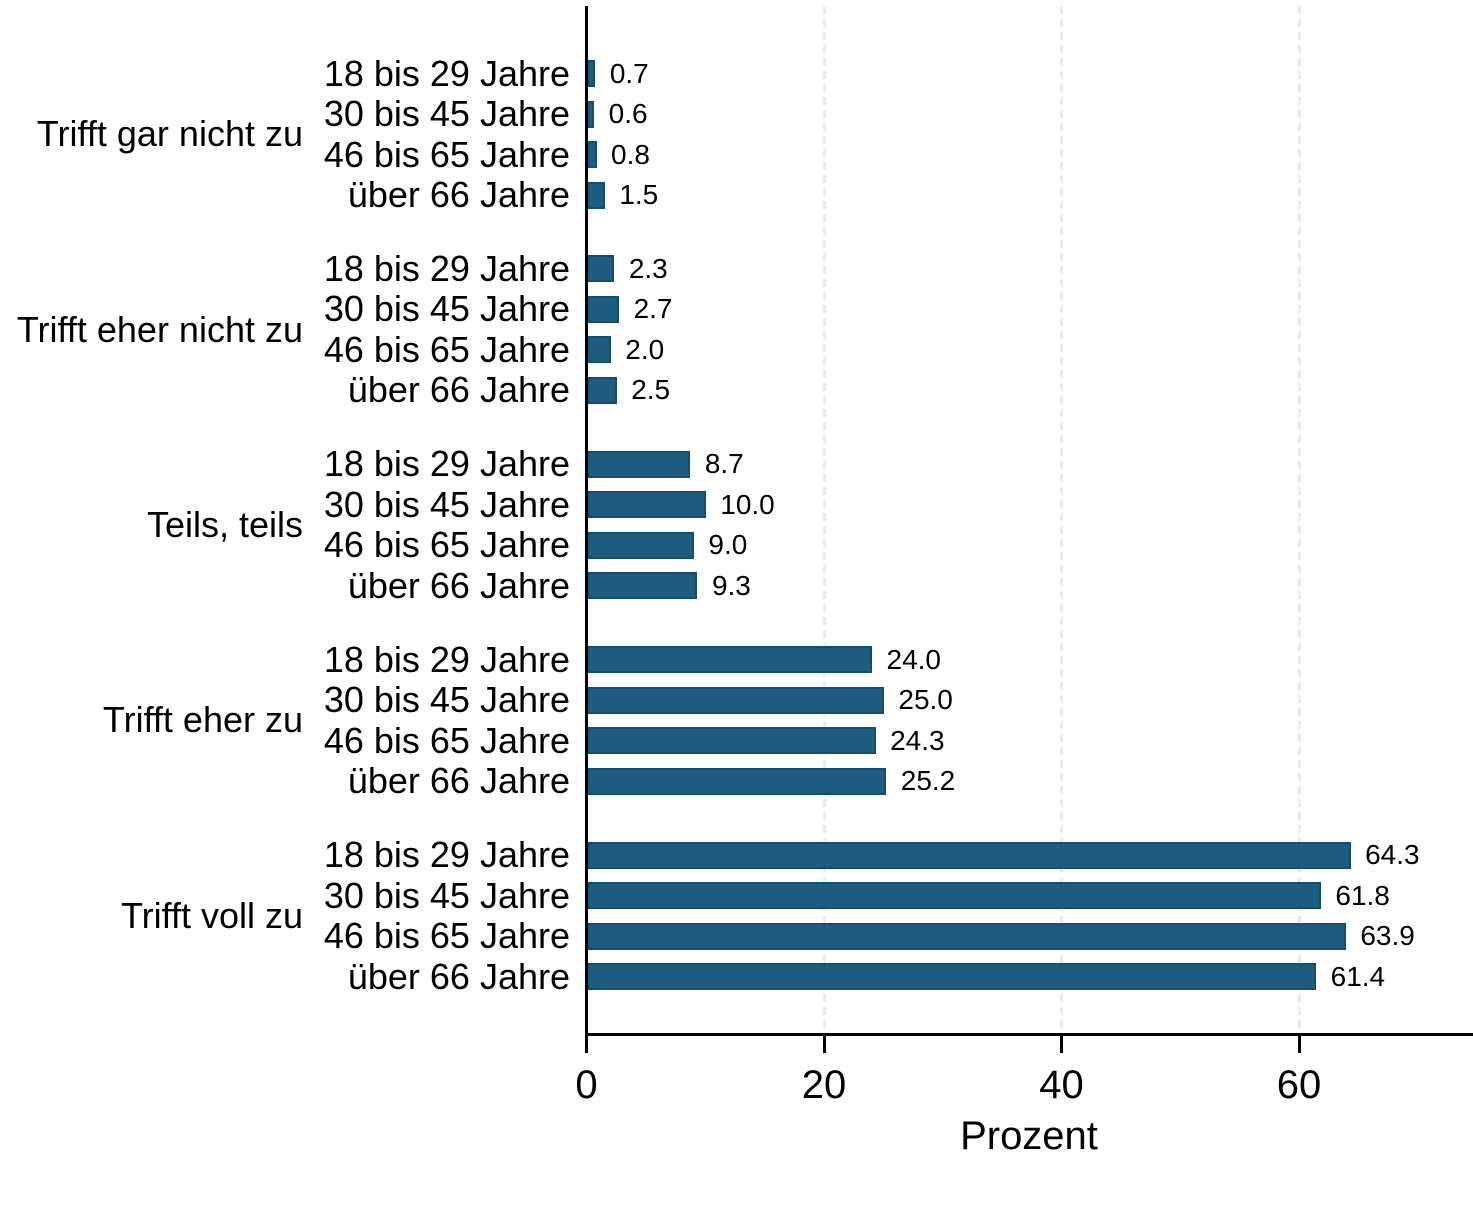  What do you see at coordinates (1362, 895) in the screenshot?
I see `bar-value-label: 61.8` at bounding box center [1362, 895].